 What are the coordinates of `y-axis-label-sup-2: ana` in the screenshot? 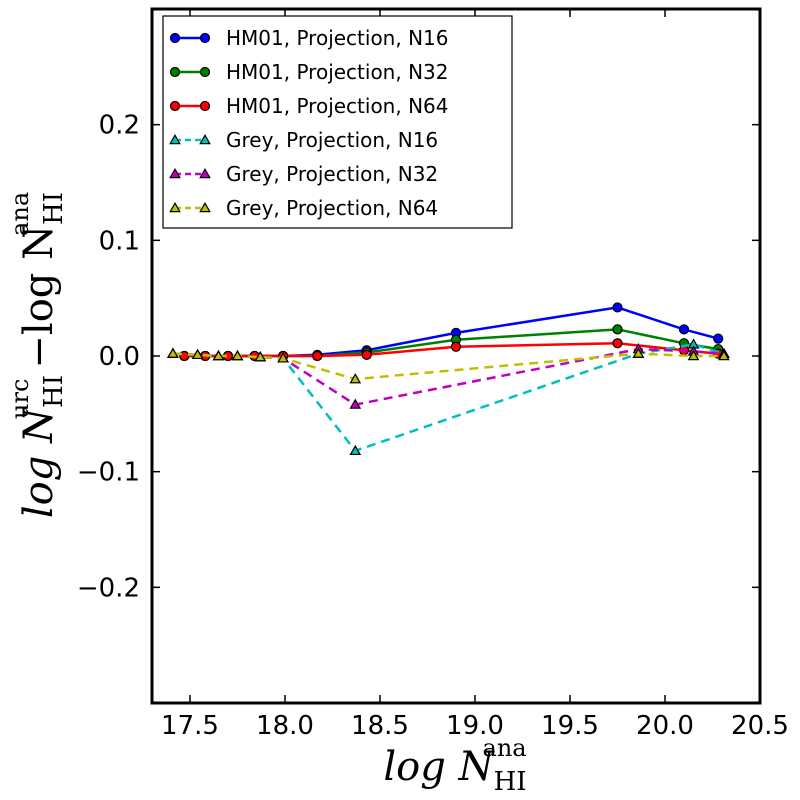 It's located at (20, 214).